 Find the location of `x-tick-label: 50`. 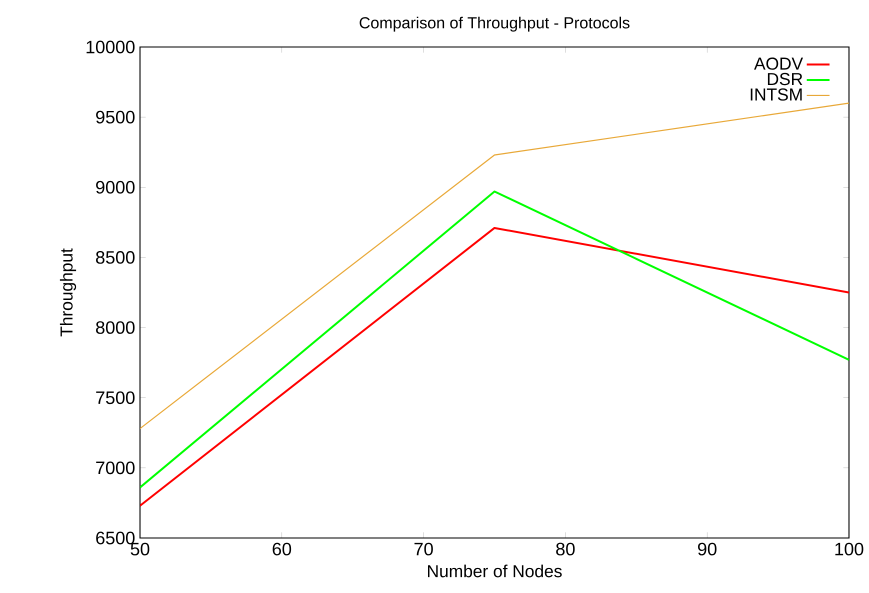

x-tick-label: 50 is located at coordinates (140, 549).